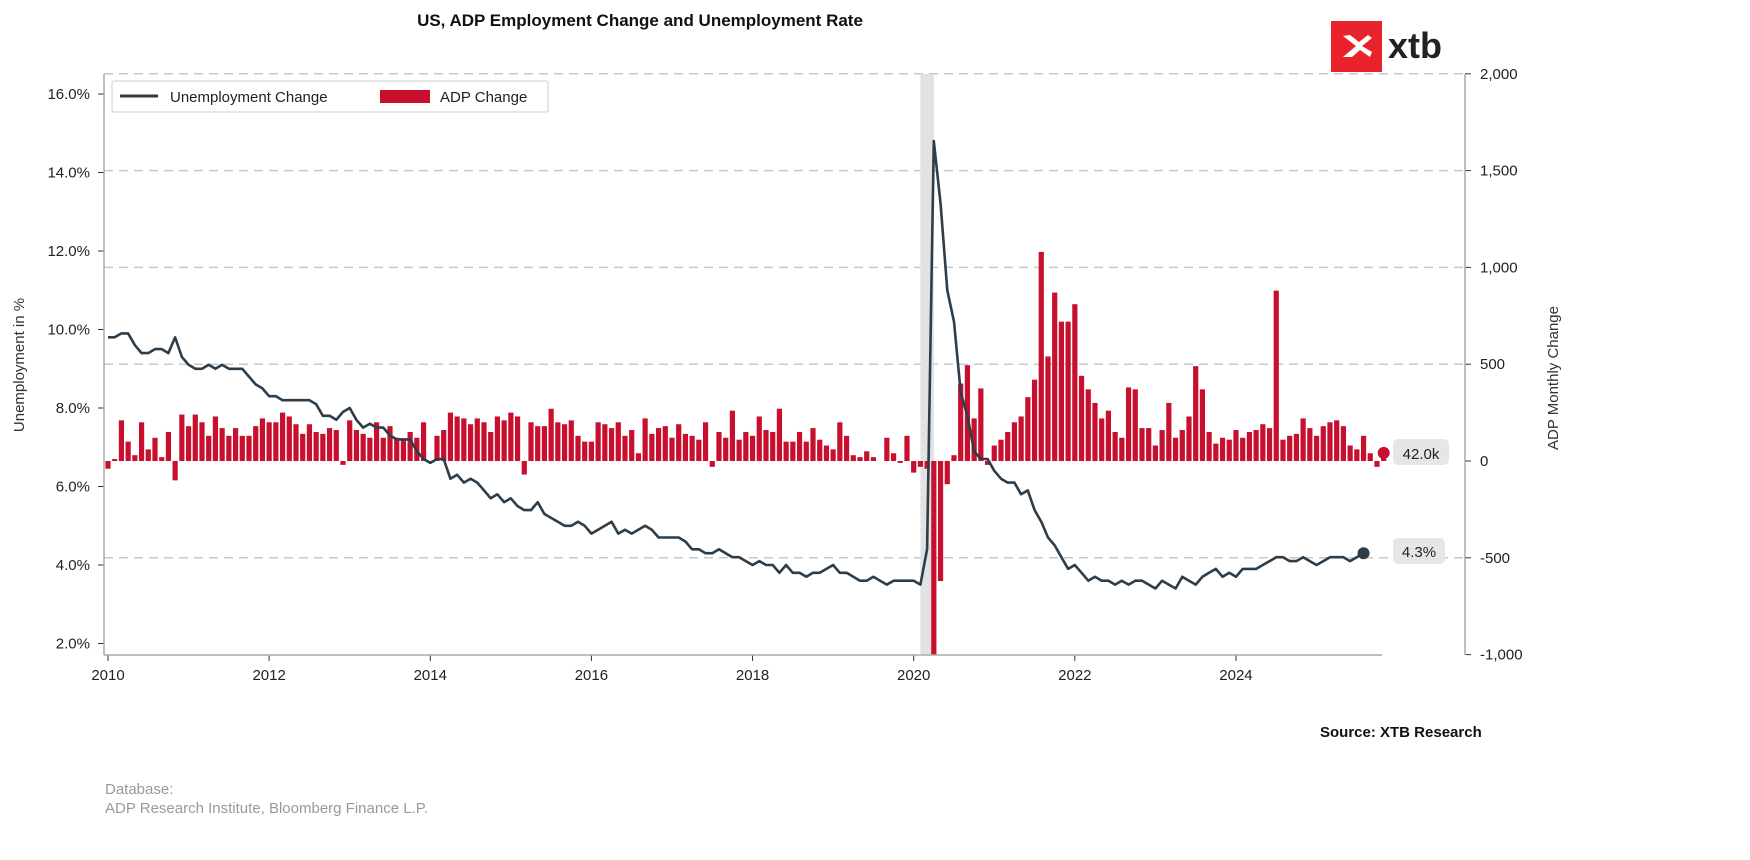 The image size is (1750, 860). What do you see at coordinates (268, 675) in the screenshot?
I see `x-tick-label: 2012` at bounding box center [268, 675].